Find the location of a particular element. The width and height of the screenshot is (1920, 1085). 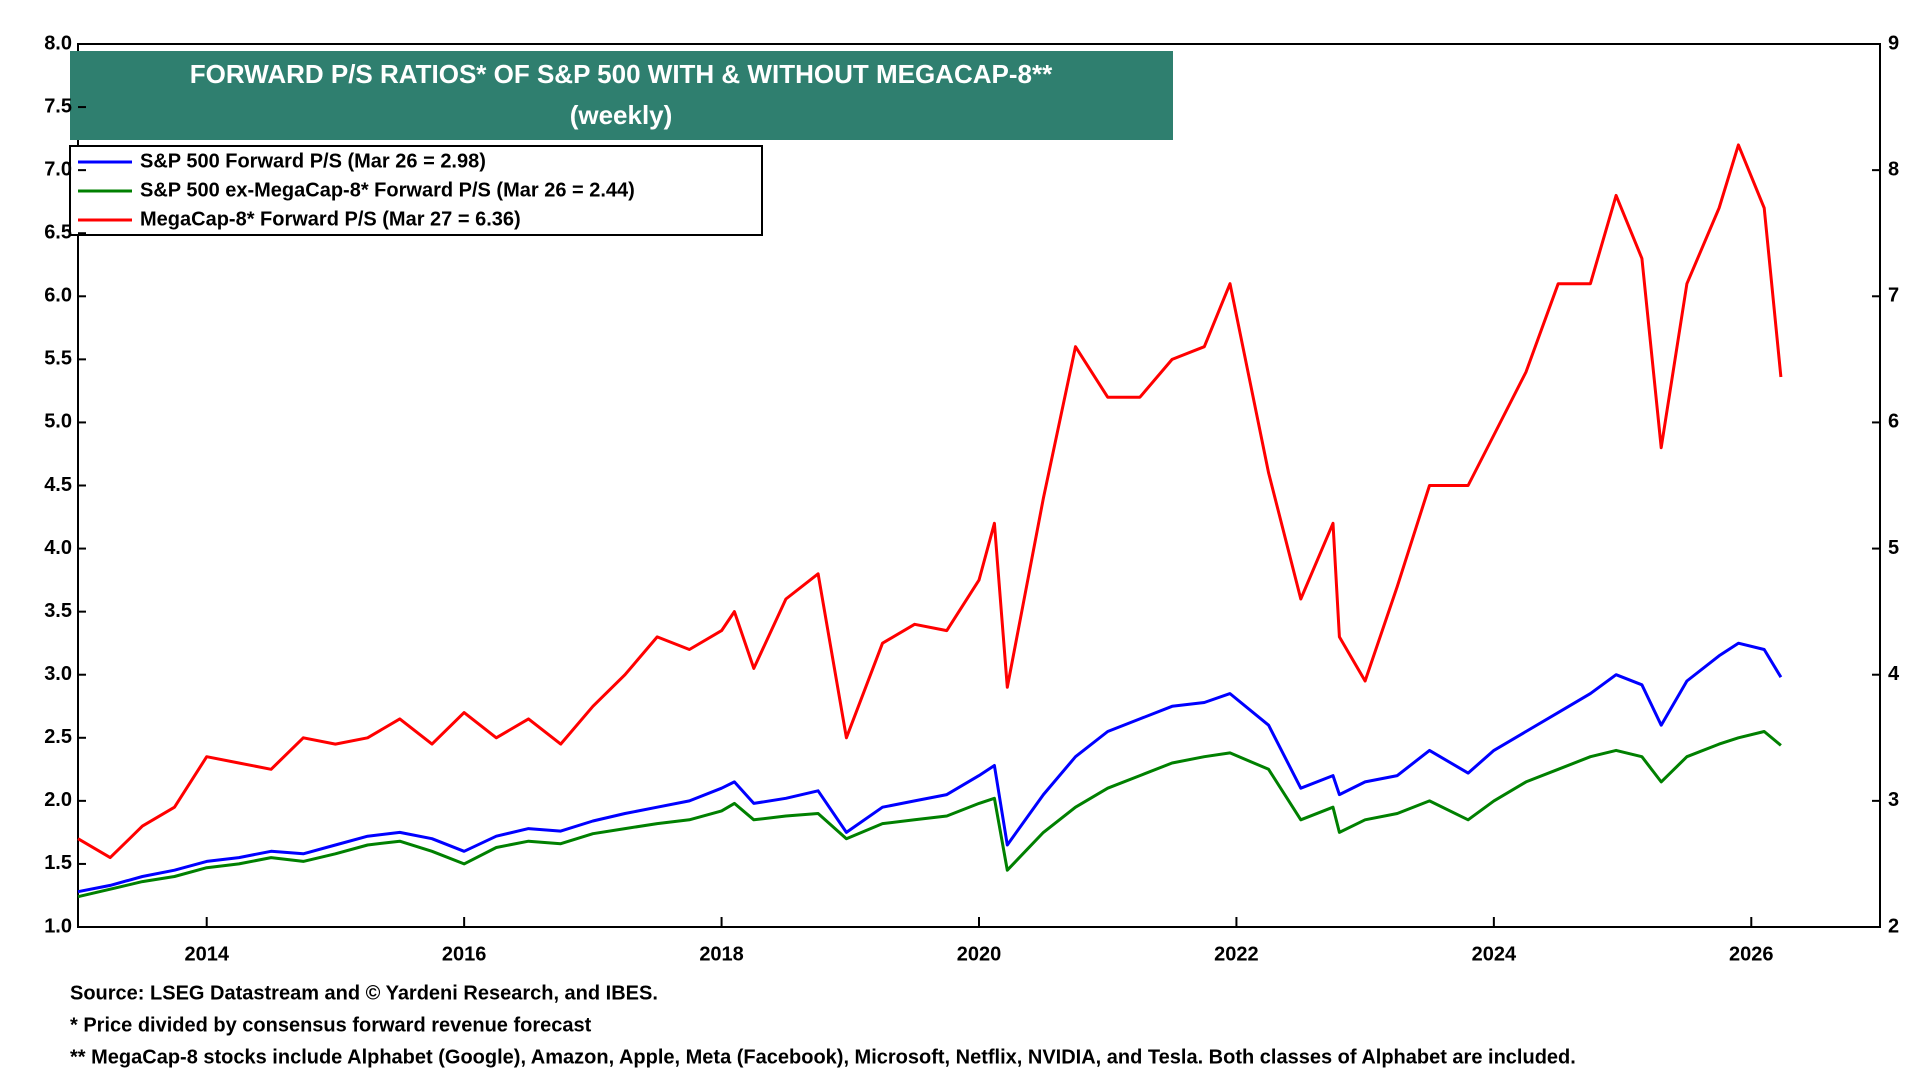

y-tick-label: 4.0 is located at coordinates (58, 548).